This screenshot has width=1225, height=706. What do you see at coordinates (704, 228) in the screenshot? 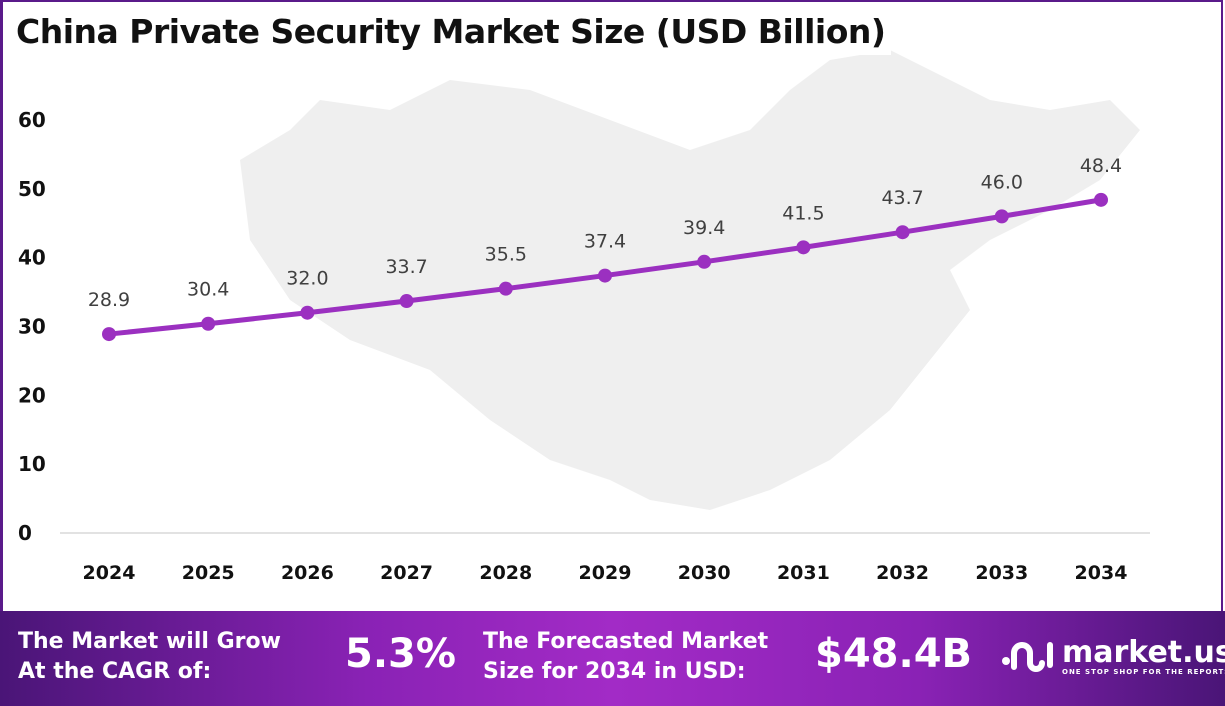
I see `data-label: 39.4` at bounding box center [704, 228].